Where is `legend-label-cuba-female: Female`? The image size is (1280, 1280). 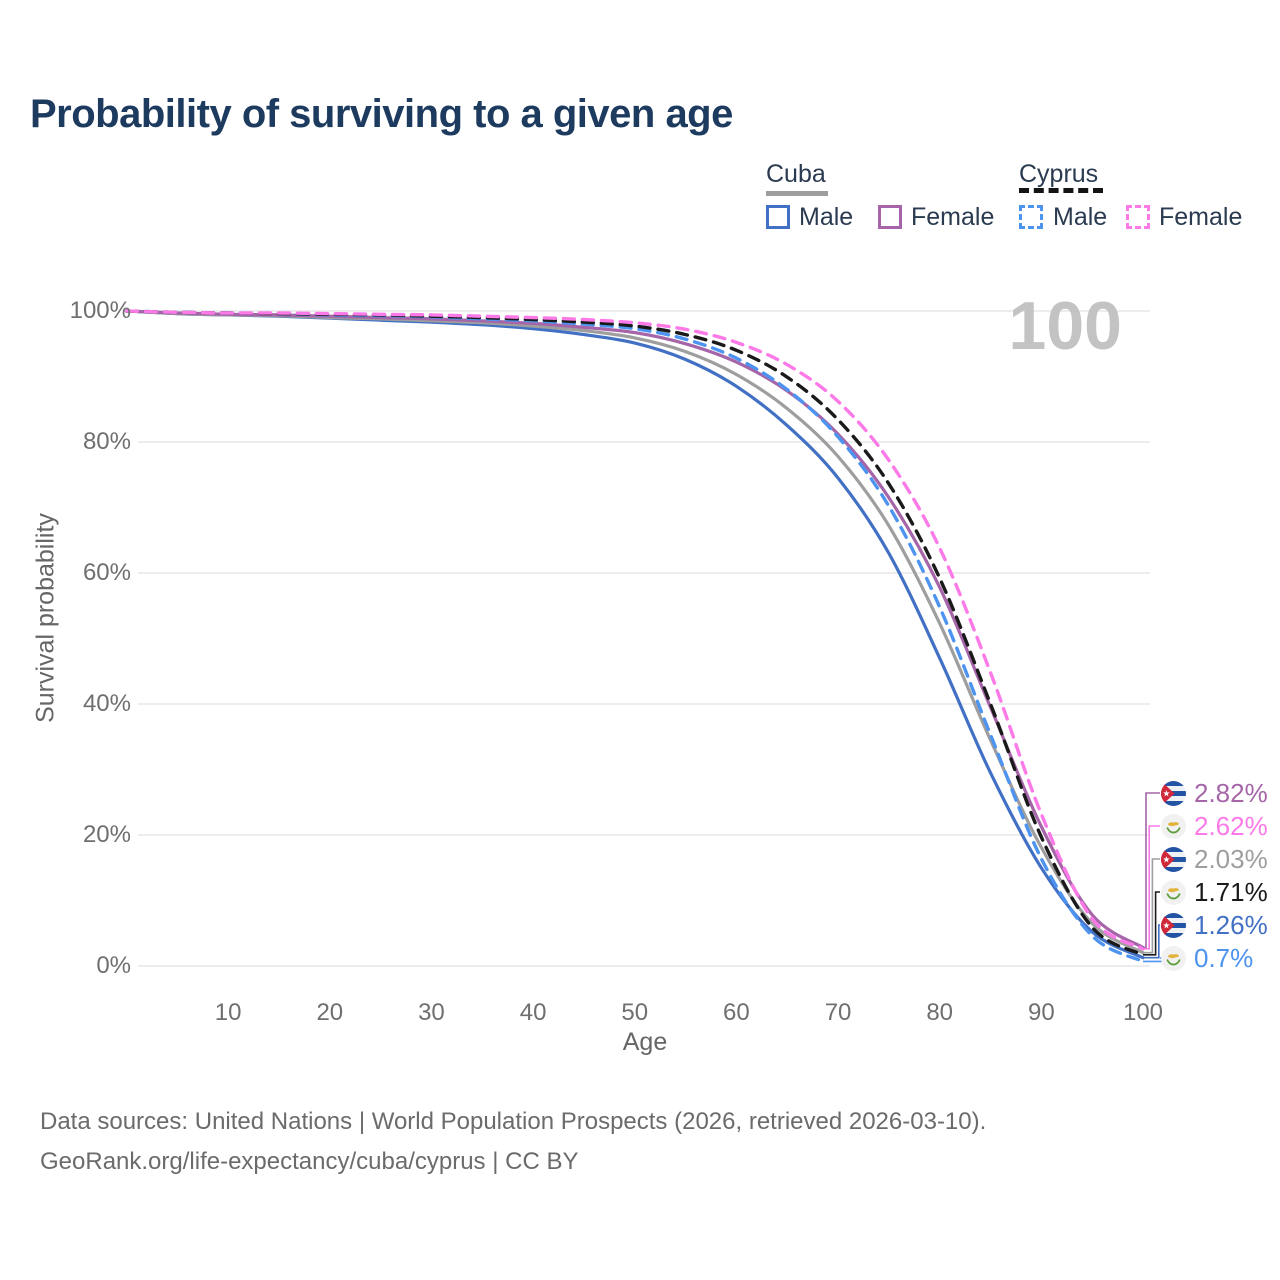 legend-label-cuba-female: Female is located at coordinates (953, 217).